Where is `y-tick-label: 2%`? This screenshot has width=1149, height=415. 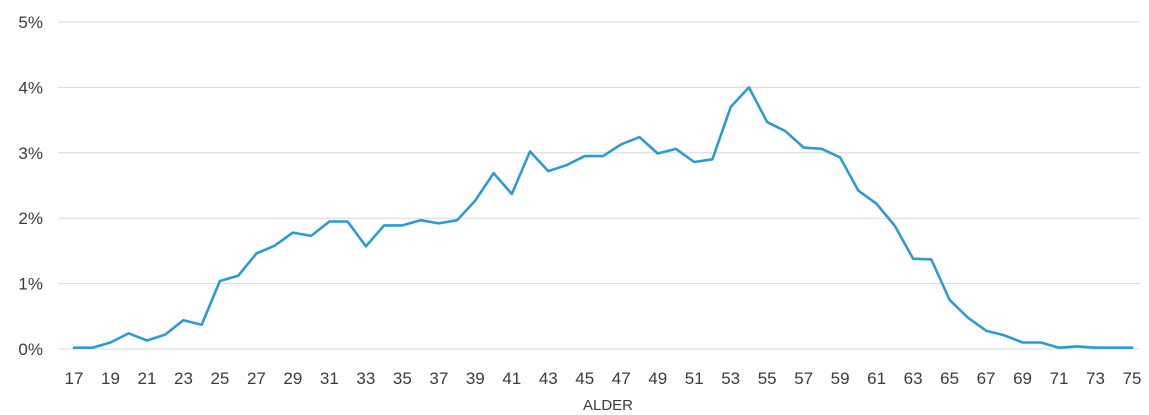
y-tick-label: 2% is located at coordinates (30, 218).